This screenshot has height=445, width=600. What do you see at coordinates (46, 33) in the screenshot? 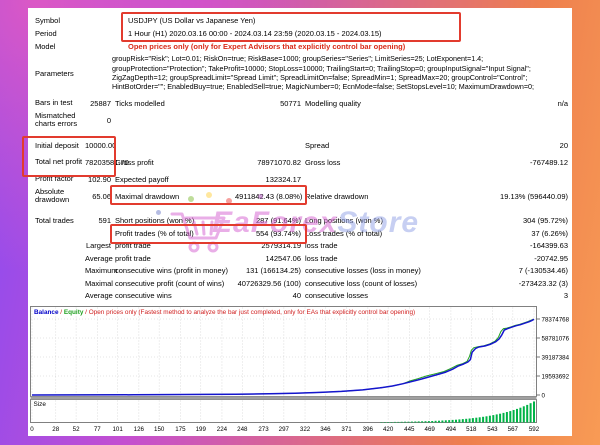
I see `row-label: Period` at bounding box center [46, 33].